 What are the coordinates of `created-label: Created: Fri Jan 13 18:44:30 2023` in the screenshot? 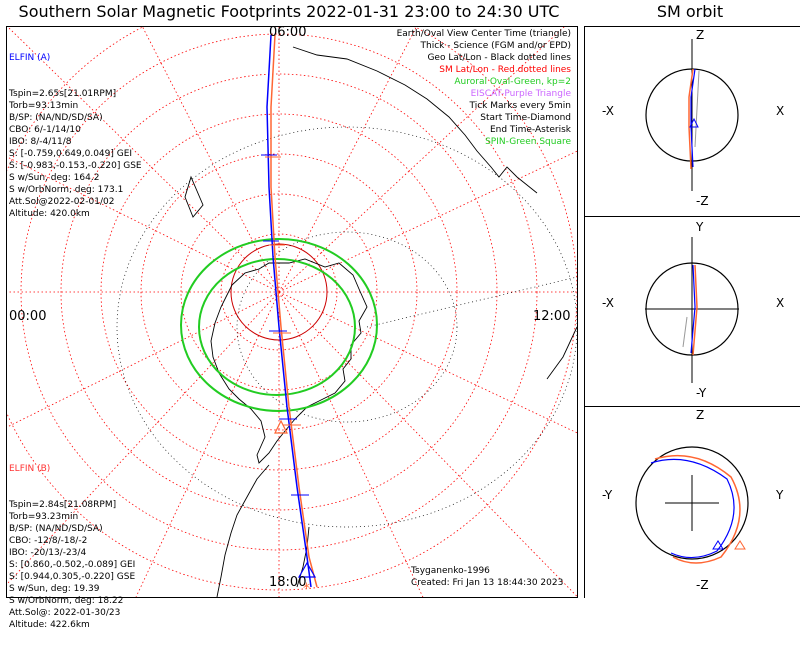 It's located at (487, 583).